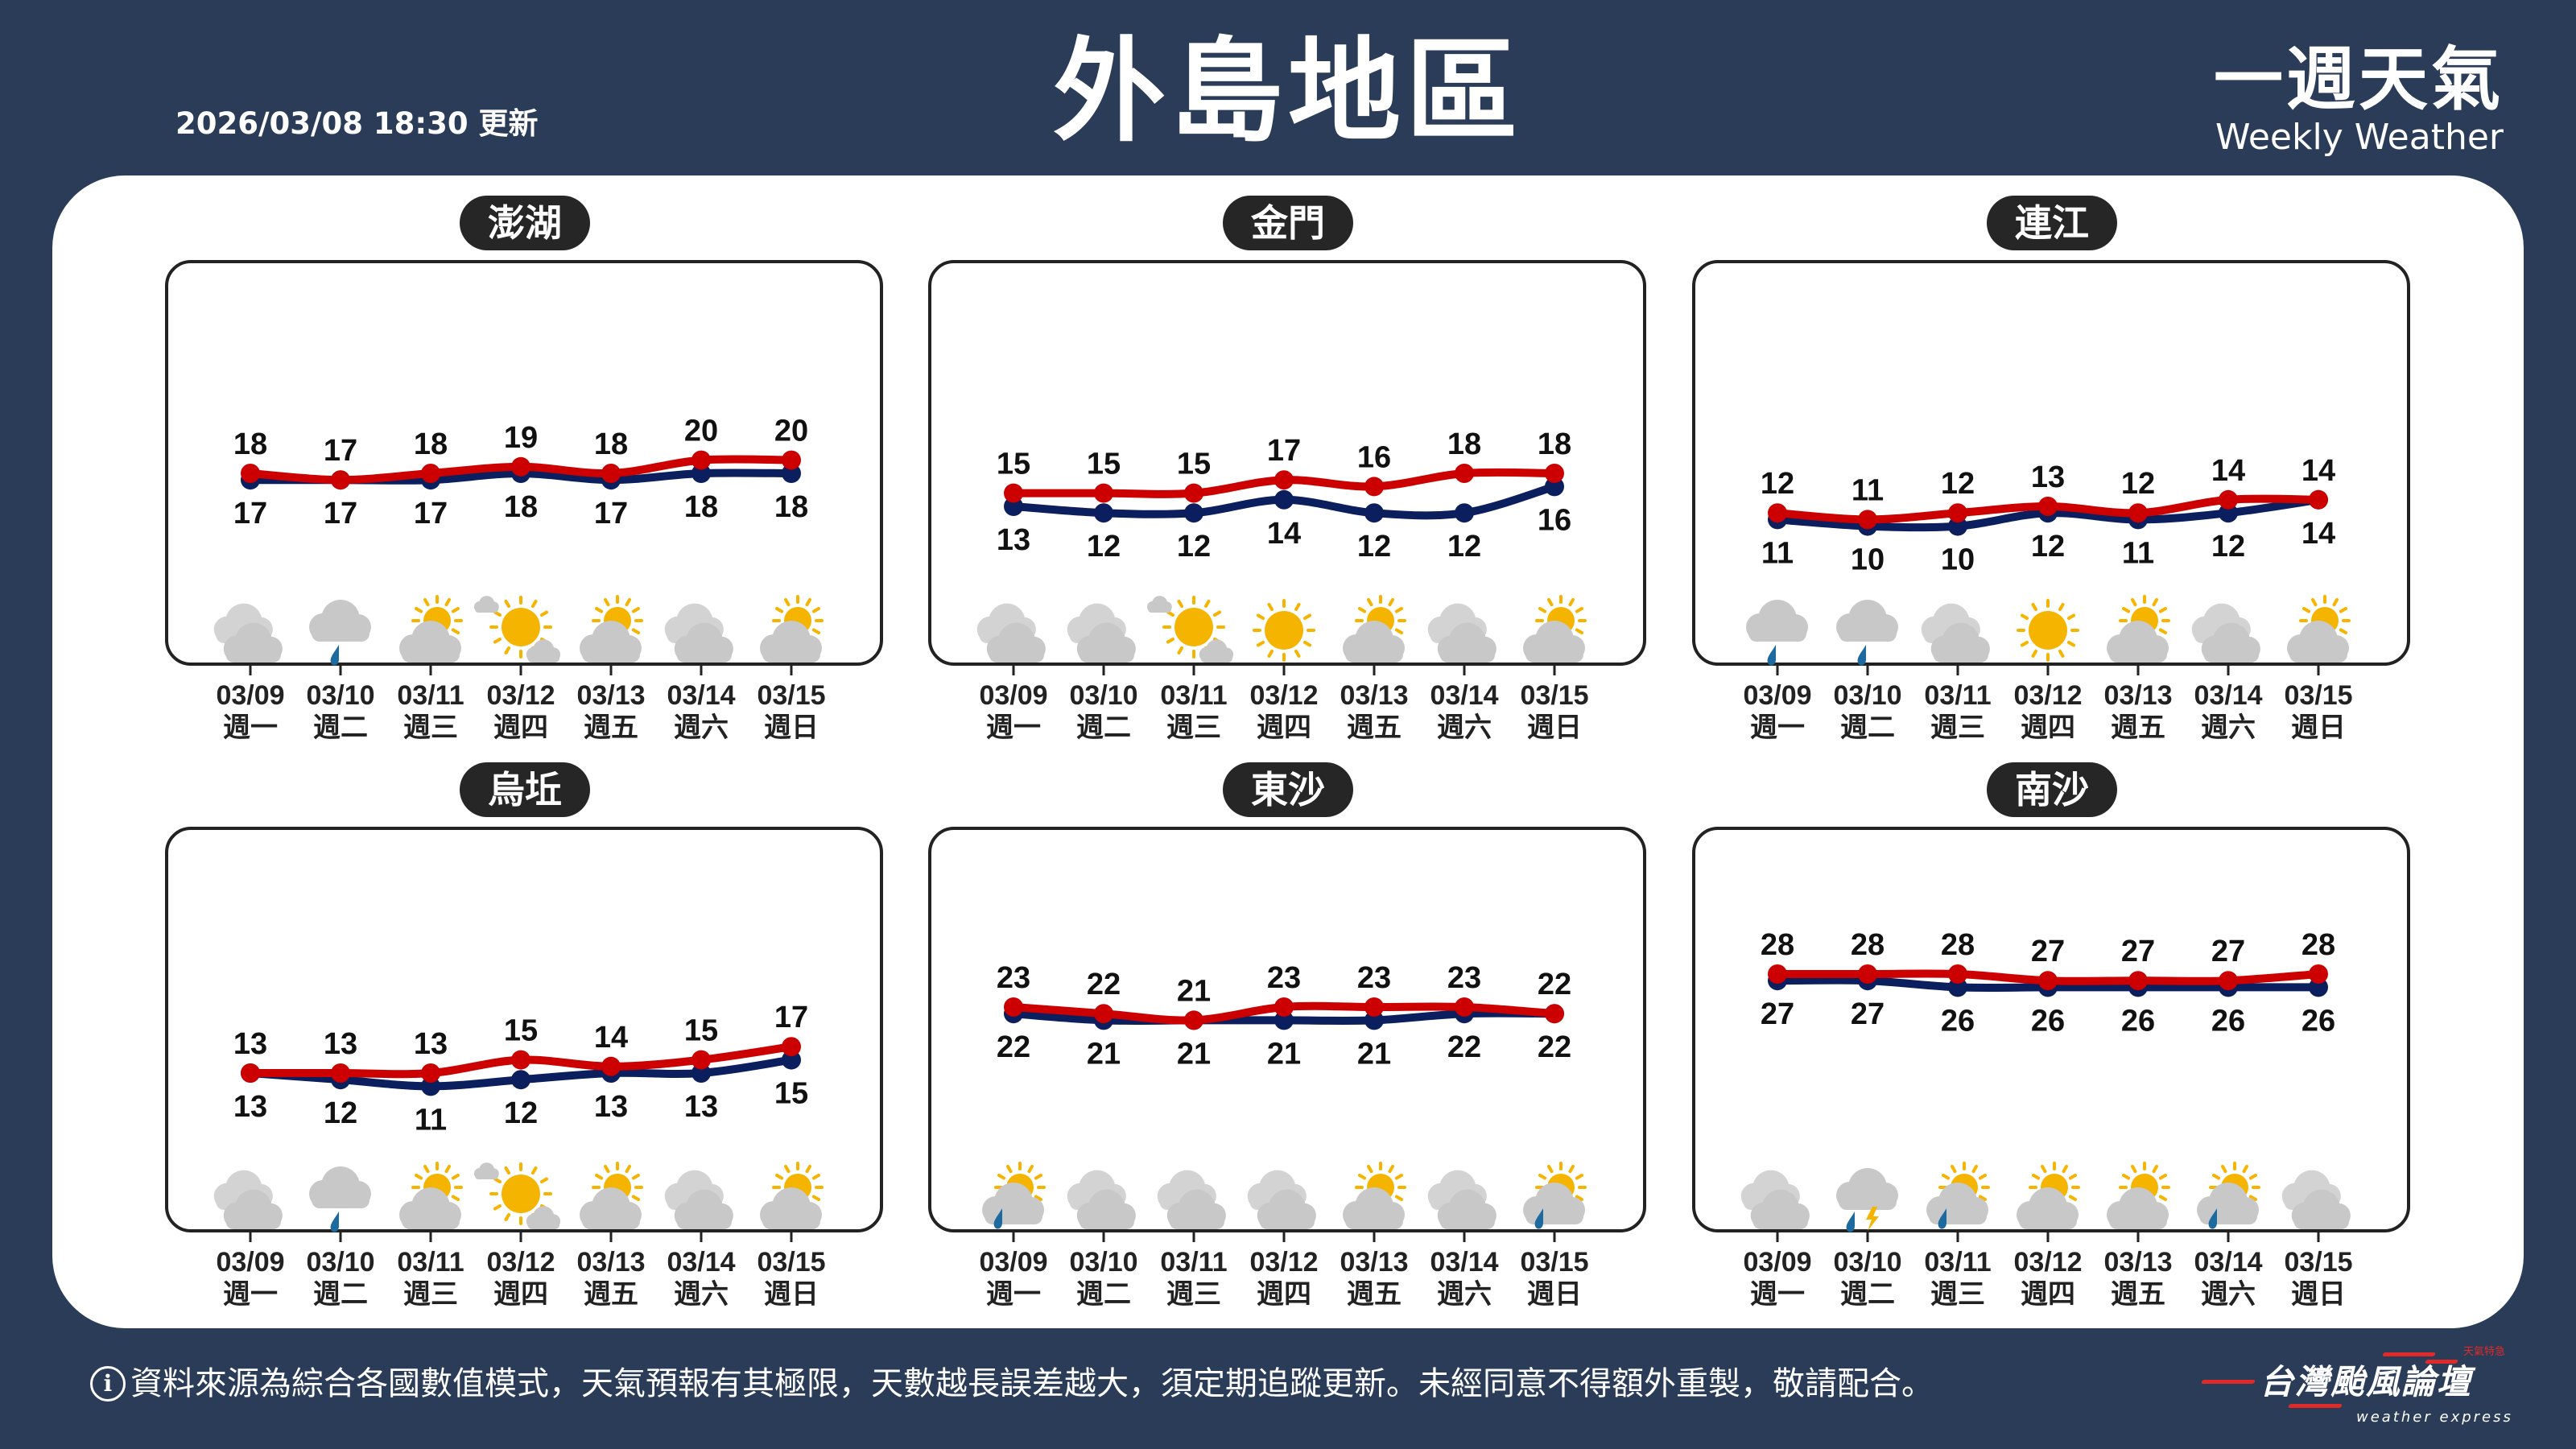 The width and height of the screenshot is (2576, 1449). What do you see at coordinates (1284, 728) in the screenshot?
I see `weekday-label: 週四` at bounding box center [1284, 728].